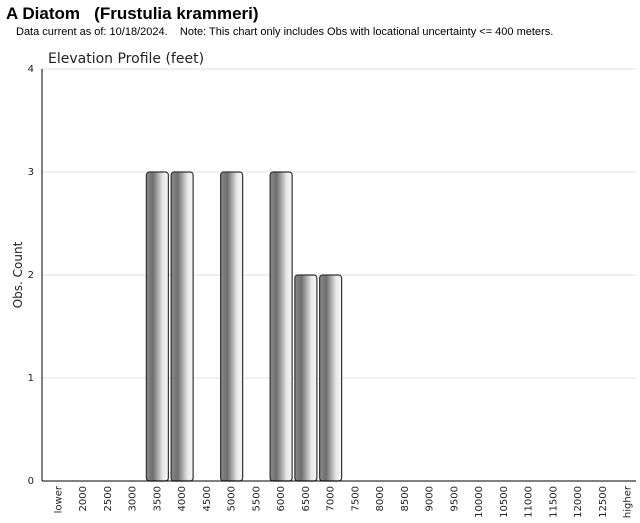 The image size is (640, 523). Describe the element at coordinates (58, 499) in the screenshot. I see `x-tick-label: lower` at that location.